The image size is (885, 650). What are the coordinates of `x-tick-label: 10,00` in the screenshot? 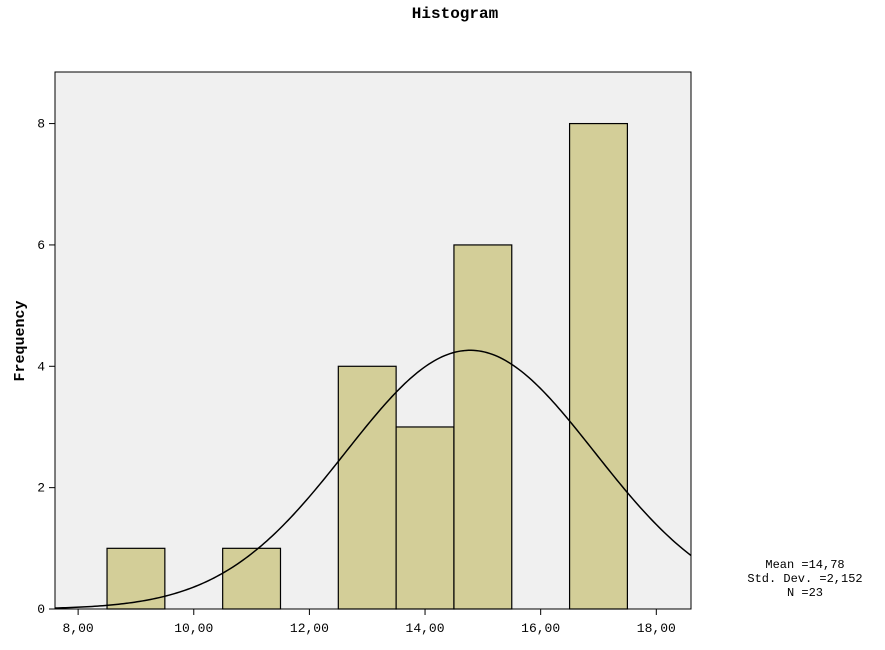 It's located at (193, 628).